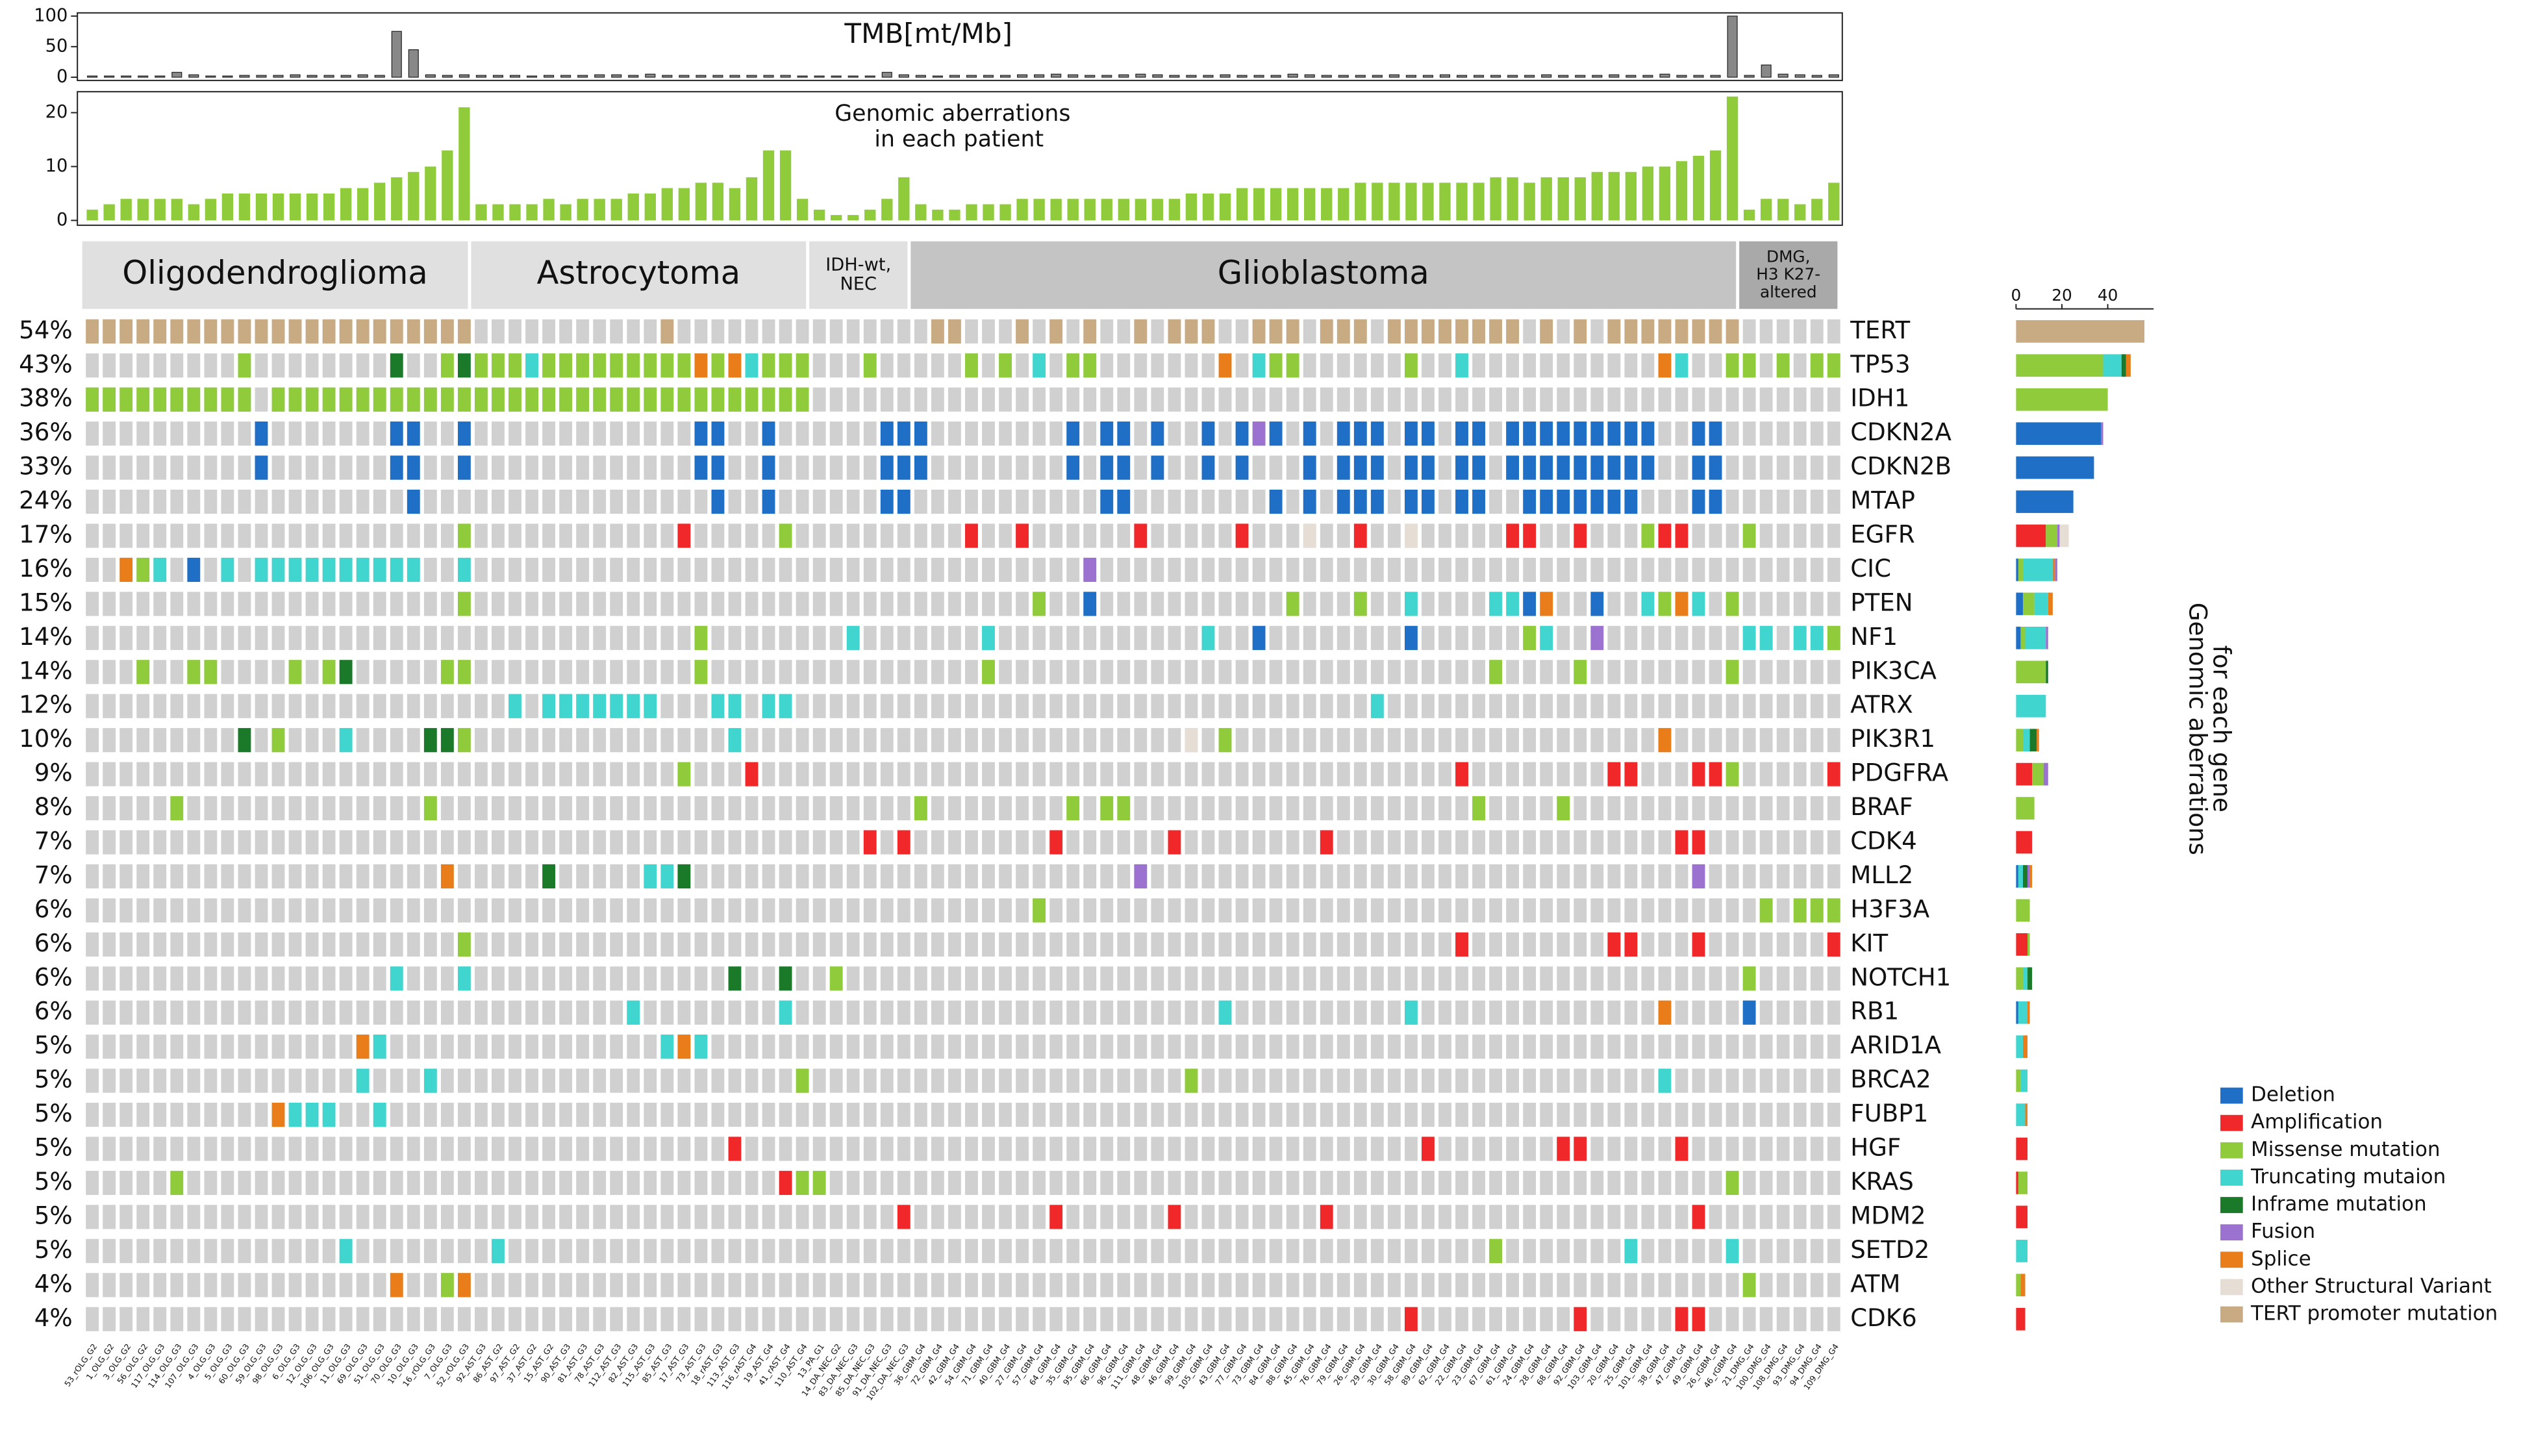 Image resolution: width=2523 pixels, height=1456 pixels. I want to click on gene-axis-title: Genomic aberrations for each gene, so click(2209, 729).